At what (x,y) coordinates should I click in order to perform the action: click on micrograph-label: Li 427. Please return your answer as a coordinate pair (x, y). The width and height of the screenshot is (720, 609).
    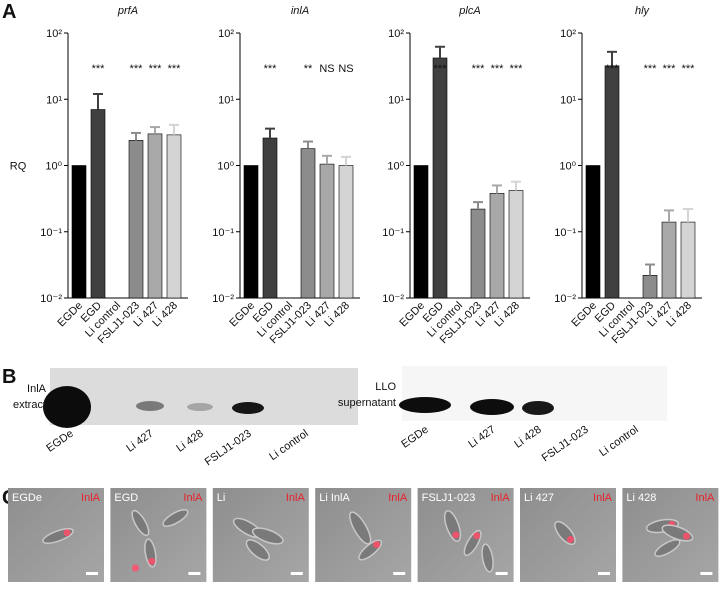
    Looking at the image, I should click on (539, 498).